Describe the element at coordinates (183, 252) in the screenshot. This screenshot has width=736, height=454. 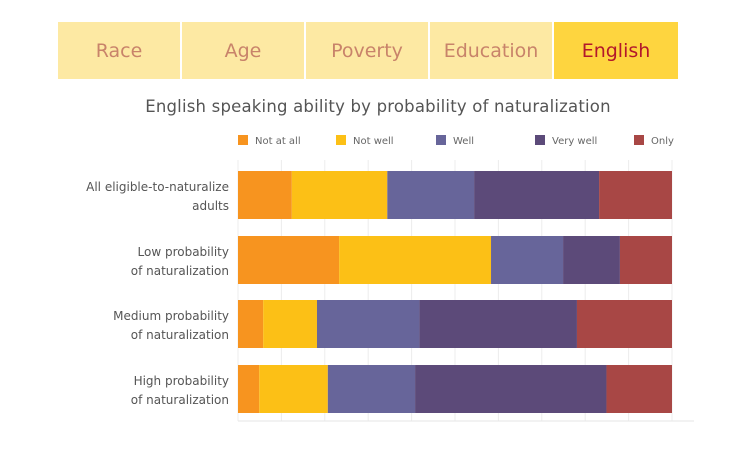
I see `category-label: Low probability` at that location.